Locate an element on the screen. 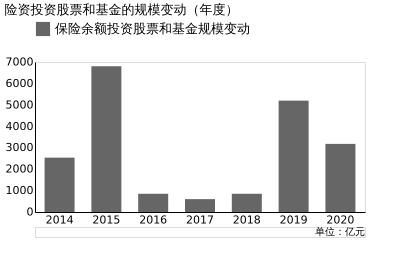 The height and width of the screenshot is (277, 402). y-tick-label: 5000 is located at coordinates (20, 105).